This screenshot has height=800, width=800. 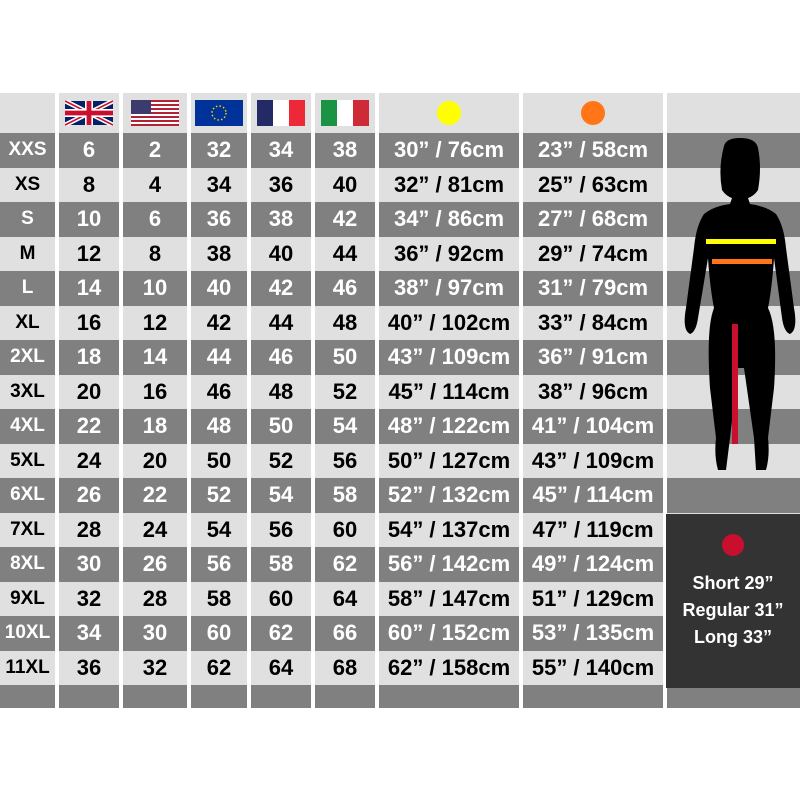 I want to click on it-cell: 58, so click(x=345, y=495).